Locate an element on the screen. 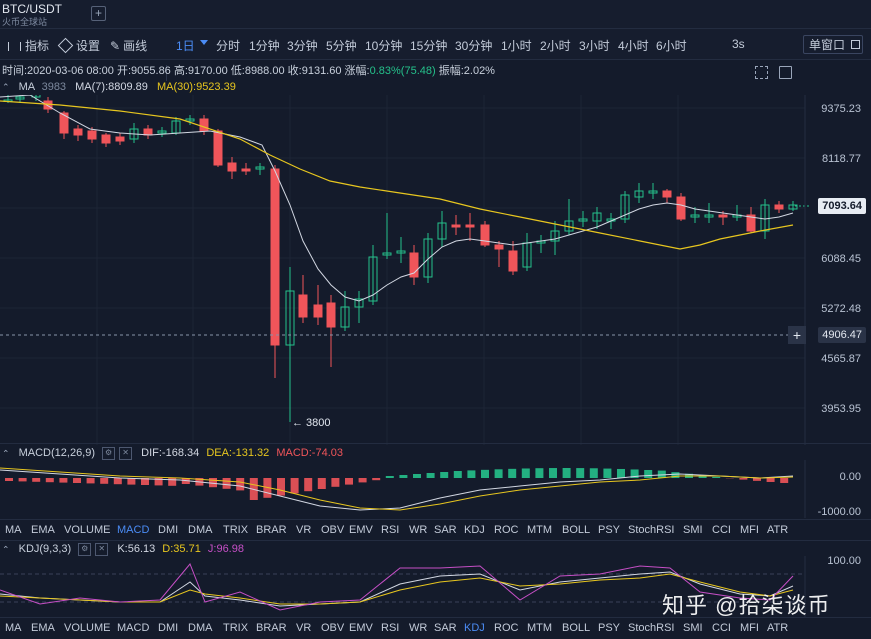 This screenshot has width=871, height=639. ohlc-change-label: 涨幅: is located at coordinates (357, 71).